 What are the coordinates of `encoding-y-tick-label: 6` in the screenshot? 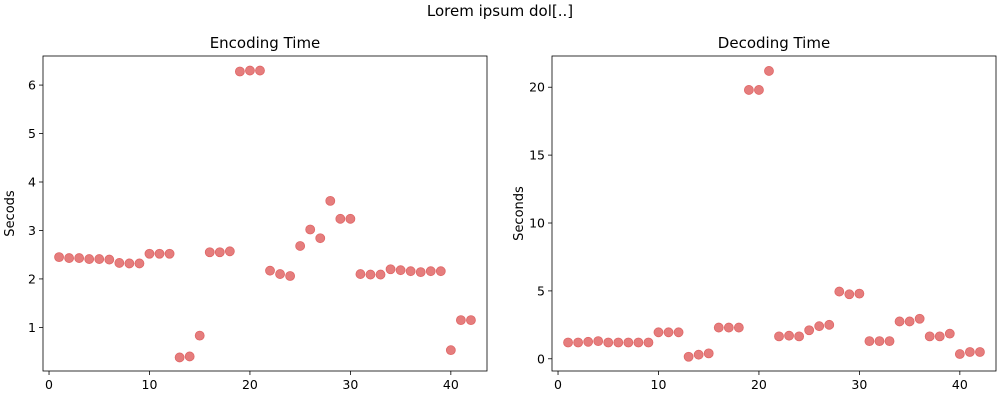 It's located at (32, 85).